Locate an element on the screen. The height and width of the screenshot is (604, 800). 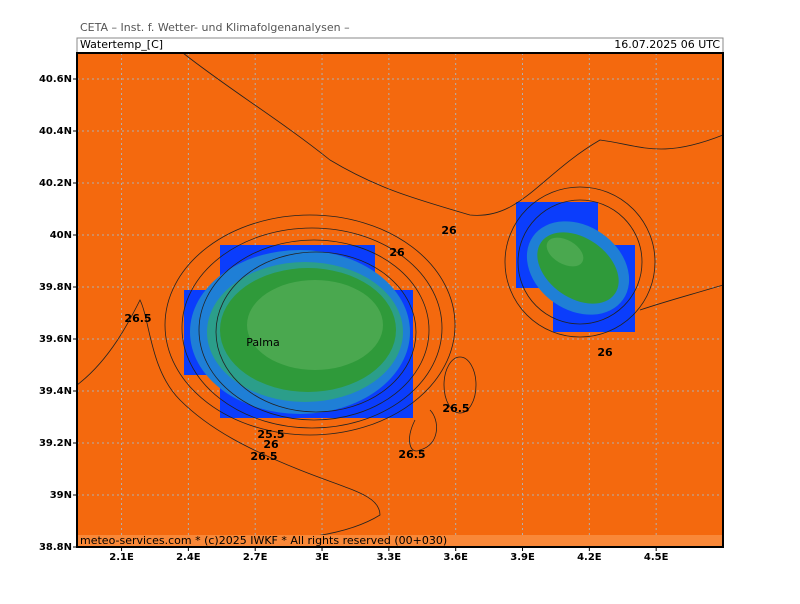
contour-label: 25.5 is located at coordinates (270, 434).